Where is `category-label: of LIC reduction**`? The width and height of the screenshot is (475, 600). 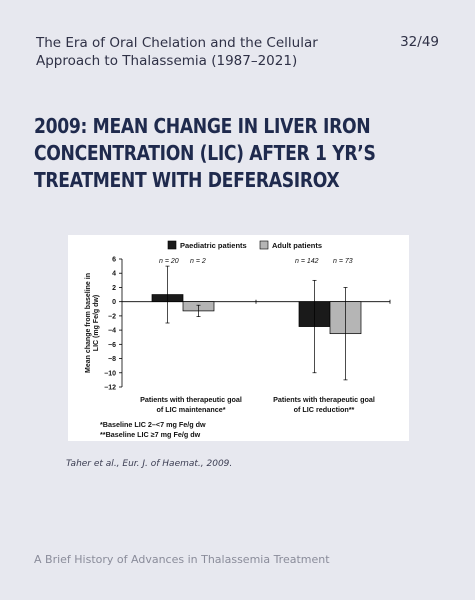
category-label: of LIC reduction** is located at coordinates (324, 409).